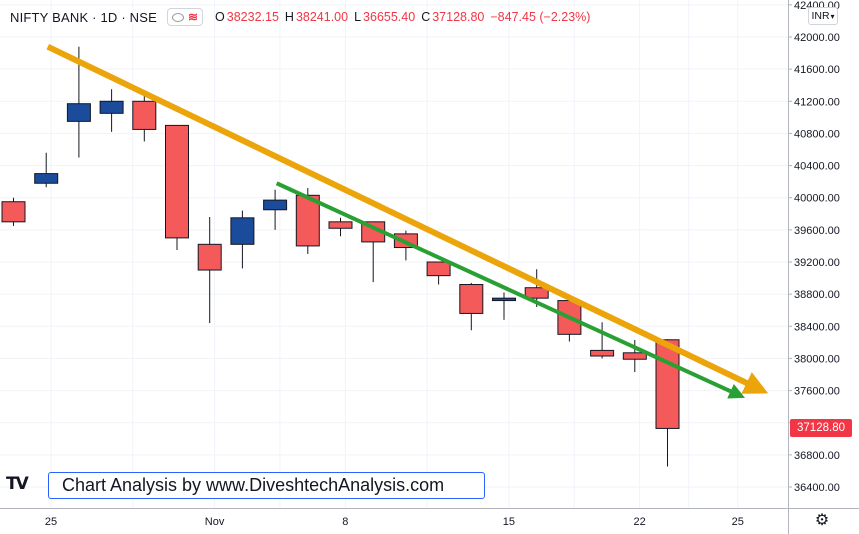 The width and height of the screenshot is (859, 534). Describe the element at coordinates (821, 428) in the screenshot. I see `last-price-tag: 37128.80` at that location.